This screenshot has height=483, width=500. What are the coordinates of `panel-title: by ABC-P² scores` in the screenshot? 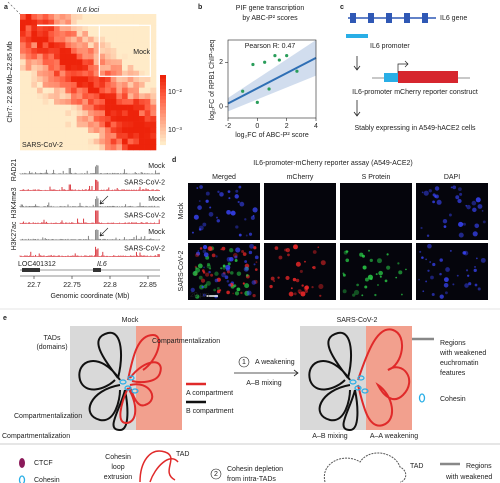 It's located at (270, 18).